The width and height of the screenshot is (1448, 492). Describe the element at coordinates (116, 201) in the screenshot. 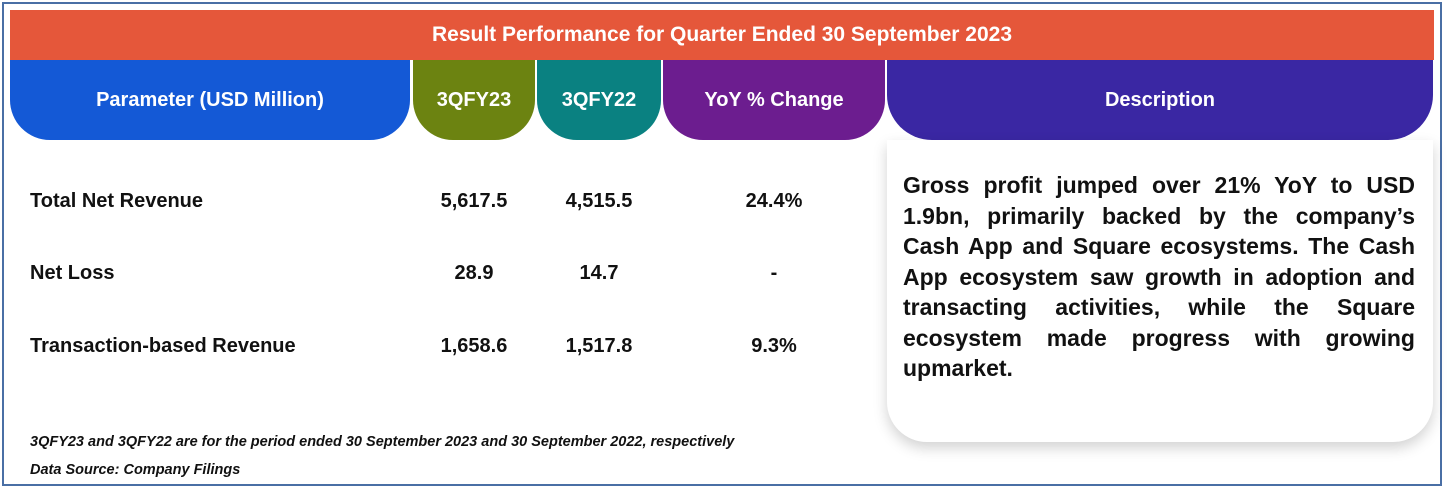

I see `row-label: Total Net Revenue` at that location.